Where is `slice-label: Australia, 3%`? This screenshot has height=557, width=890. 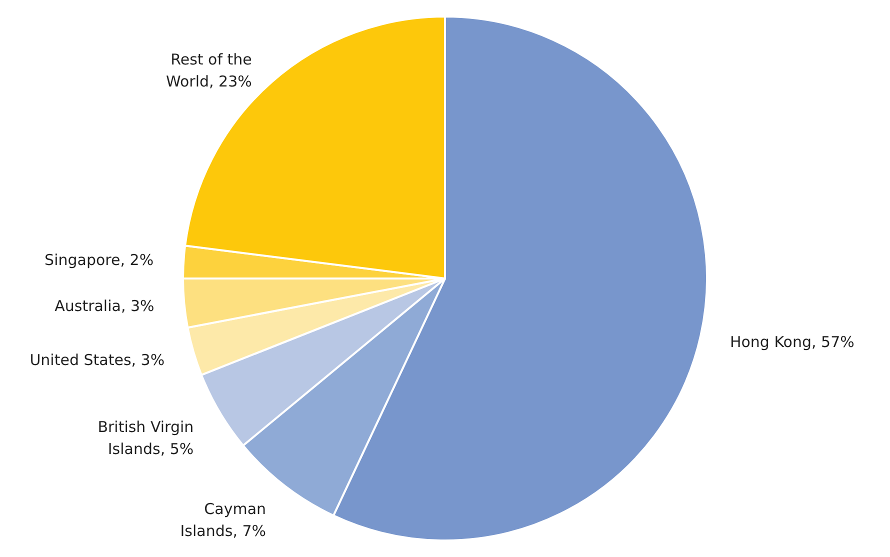 slice-label: Australia, 3% is located at coordinates (104, 305).